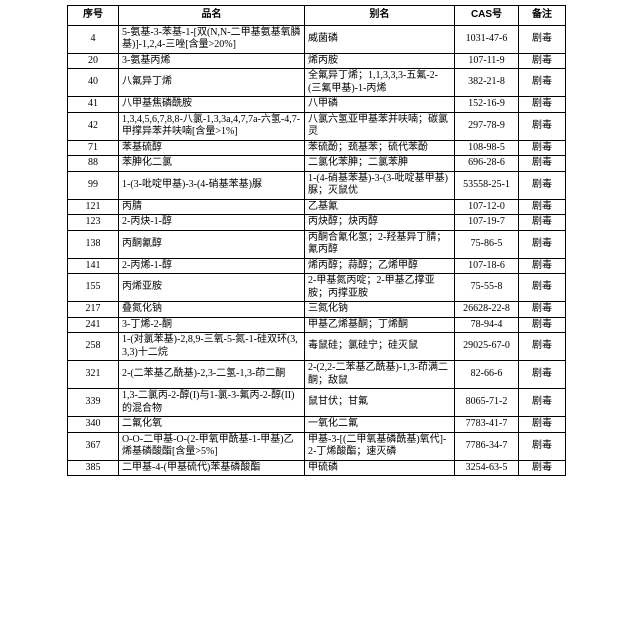 The width and height of the screenshot is (630, 639). What do you see at coordinates (379, 402) in the screenshot?
I see `table-cell: 鼠甘伏；甘氟` at bounding box center [379, 402].